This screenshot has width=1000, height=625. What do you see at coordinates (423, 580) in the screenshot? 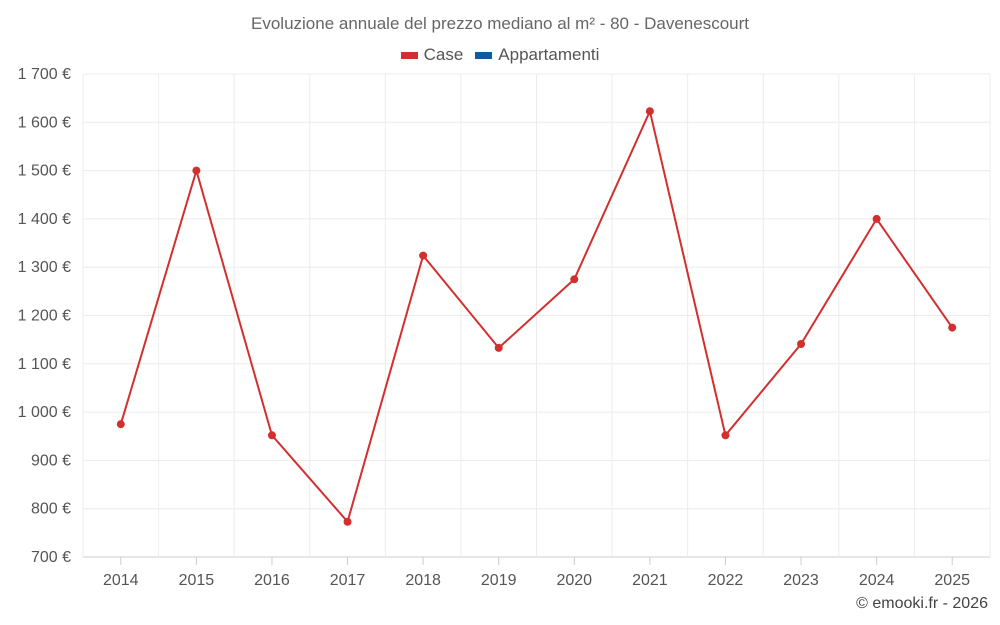
I see `x-tick-label: 2018` at bounding box center [423, 580].